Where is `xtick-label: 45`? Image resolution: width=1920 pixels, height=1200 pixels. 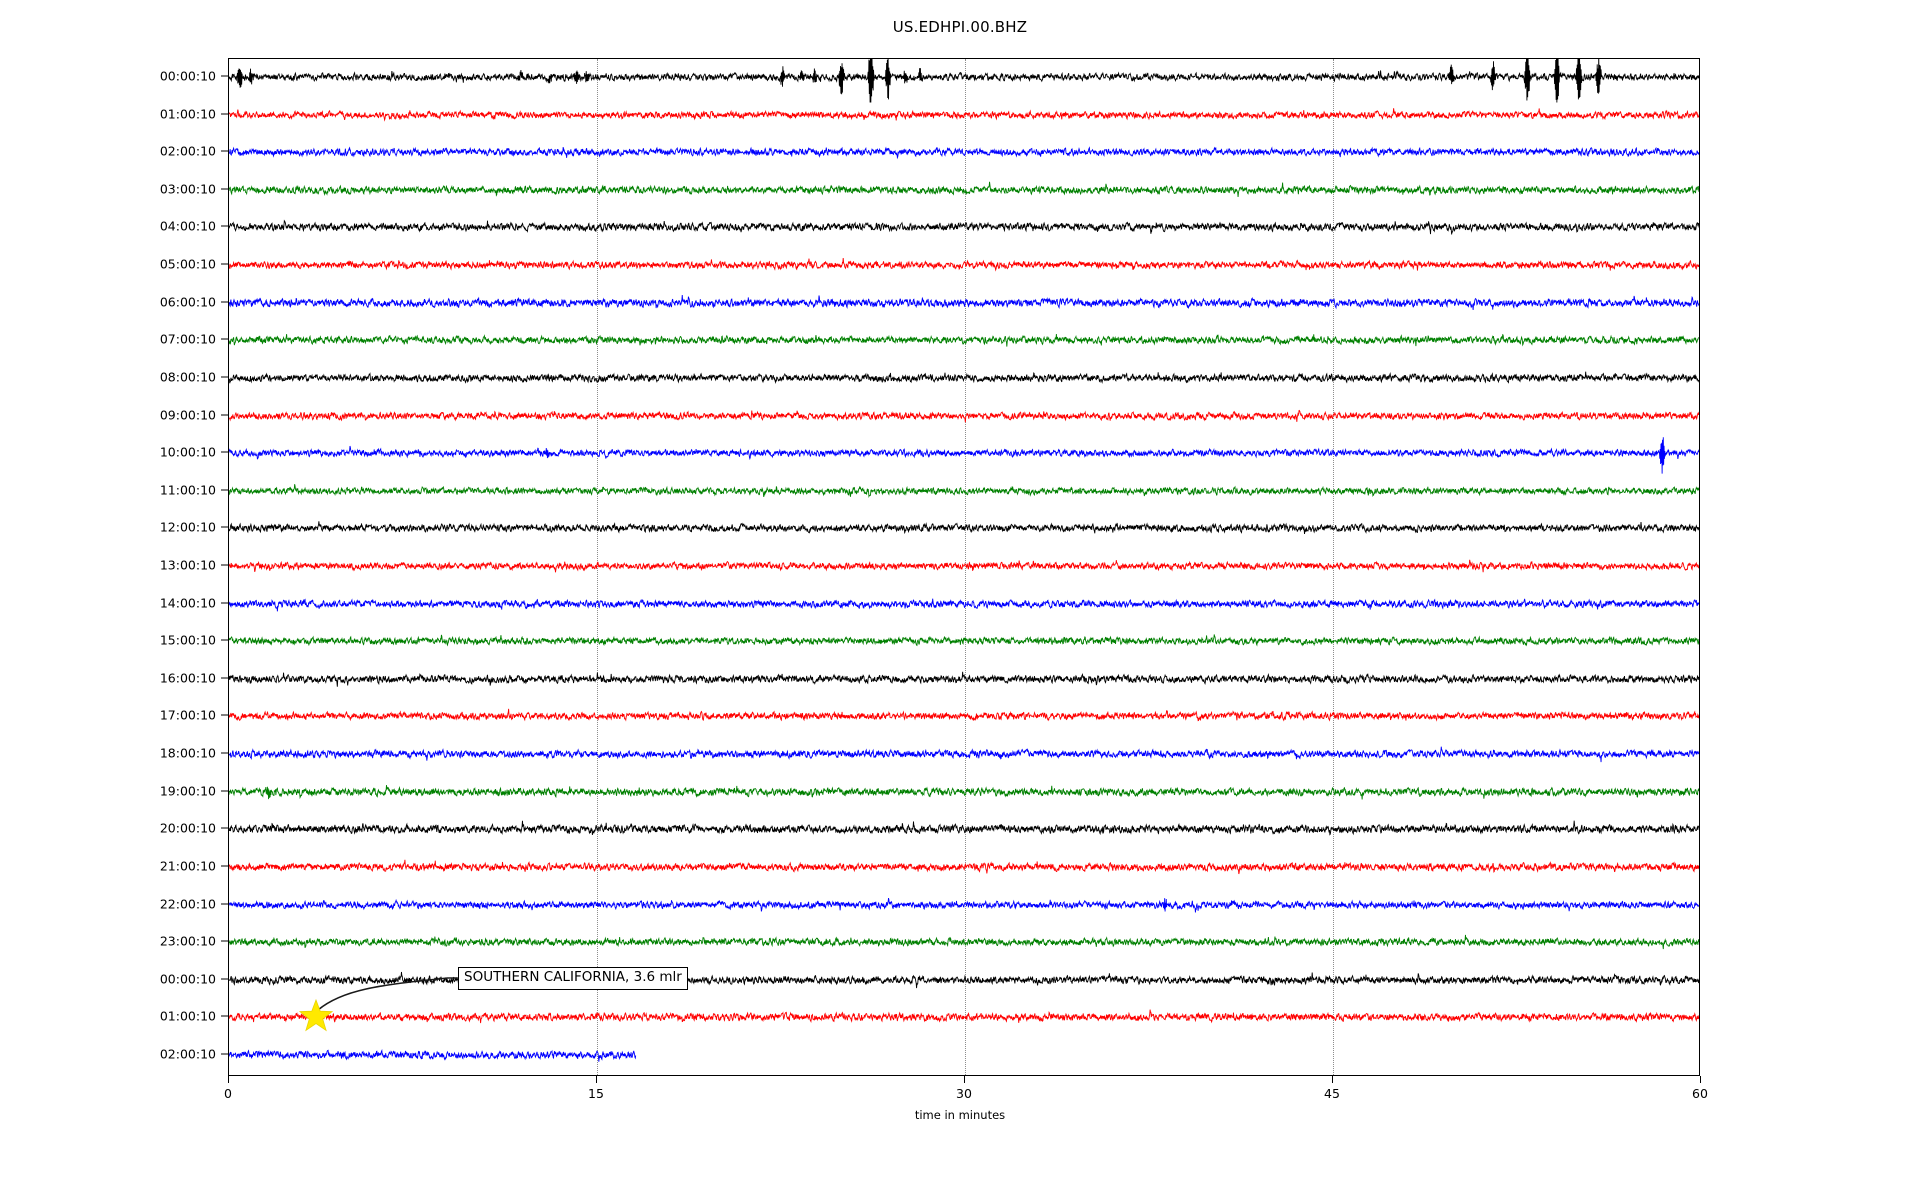 xtick-label: 45 is located at coordinates (1332, 1093).